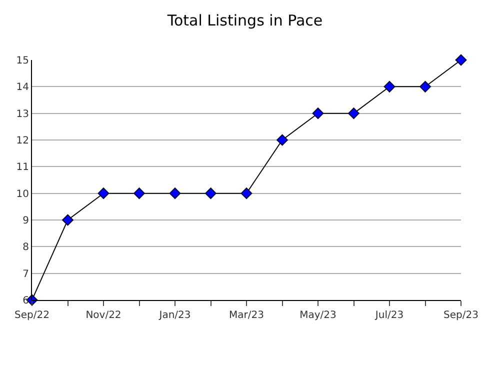  I want to click on y-tick-label: 11, so click(22, 168).